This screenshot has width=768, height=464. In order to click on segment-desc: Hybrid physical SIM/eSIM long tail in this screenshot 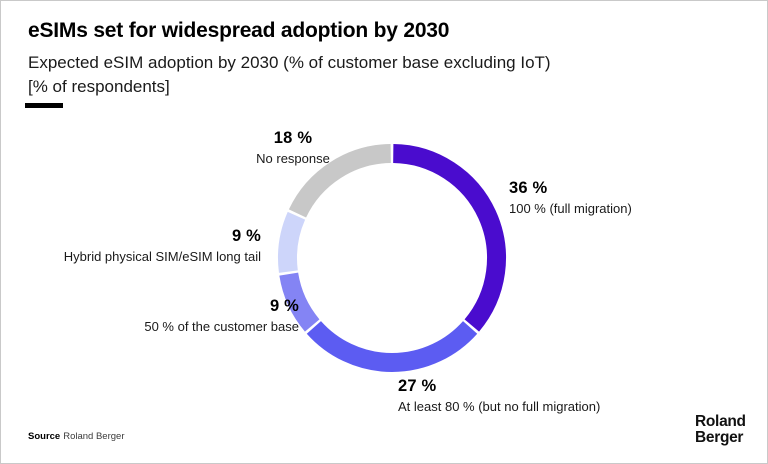, I will do `click(162, 256)`.